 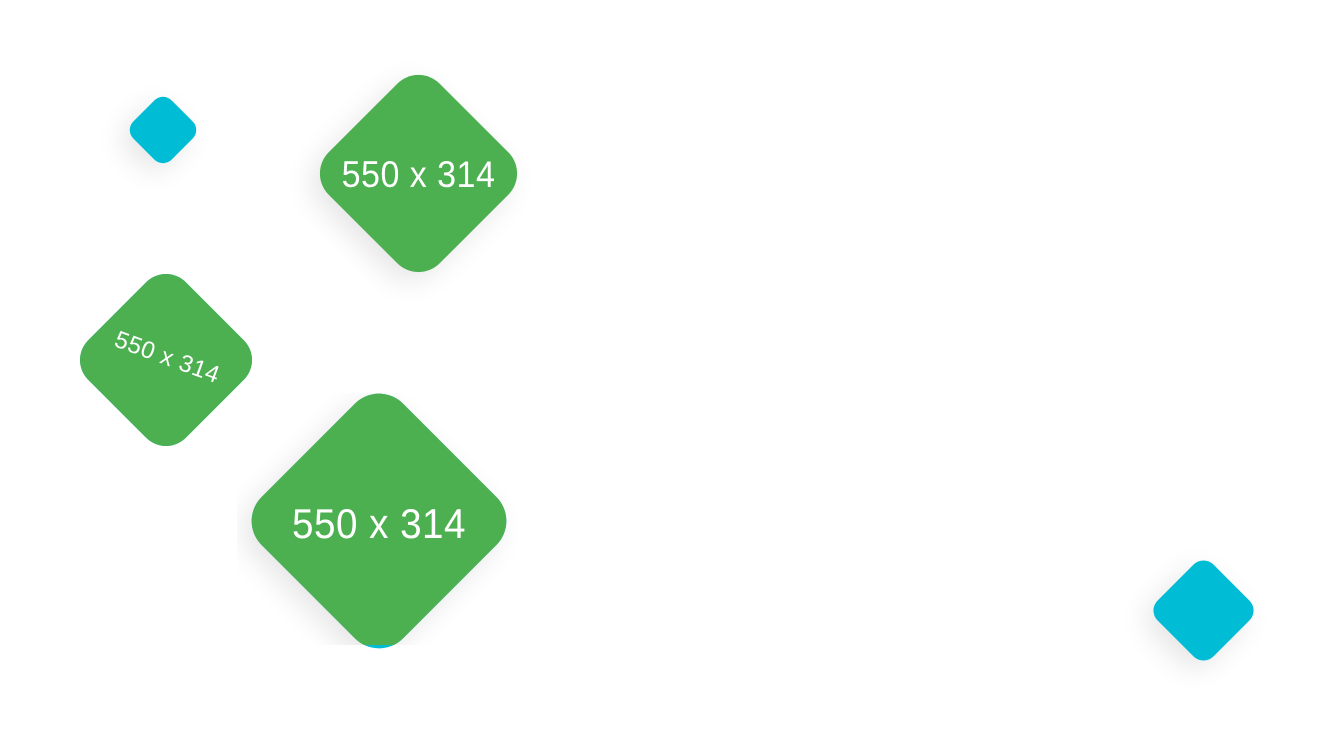 What do you see at coordinates (1203, 610) in the screenshot?
I see `large-blue-diamond` at bounding box center [1203, 610].